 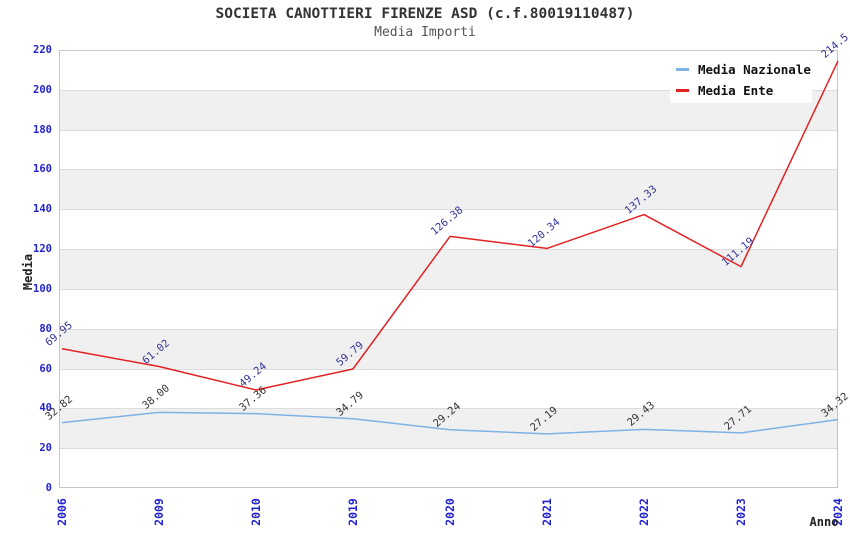 I want to click on y-tick-label: 160, so click(x=42, y=169).